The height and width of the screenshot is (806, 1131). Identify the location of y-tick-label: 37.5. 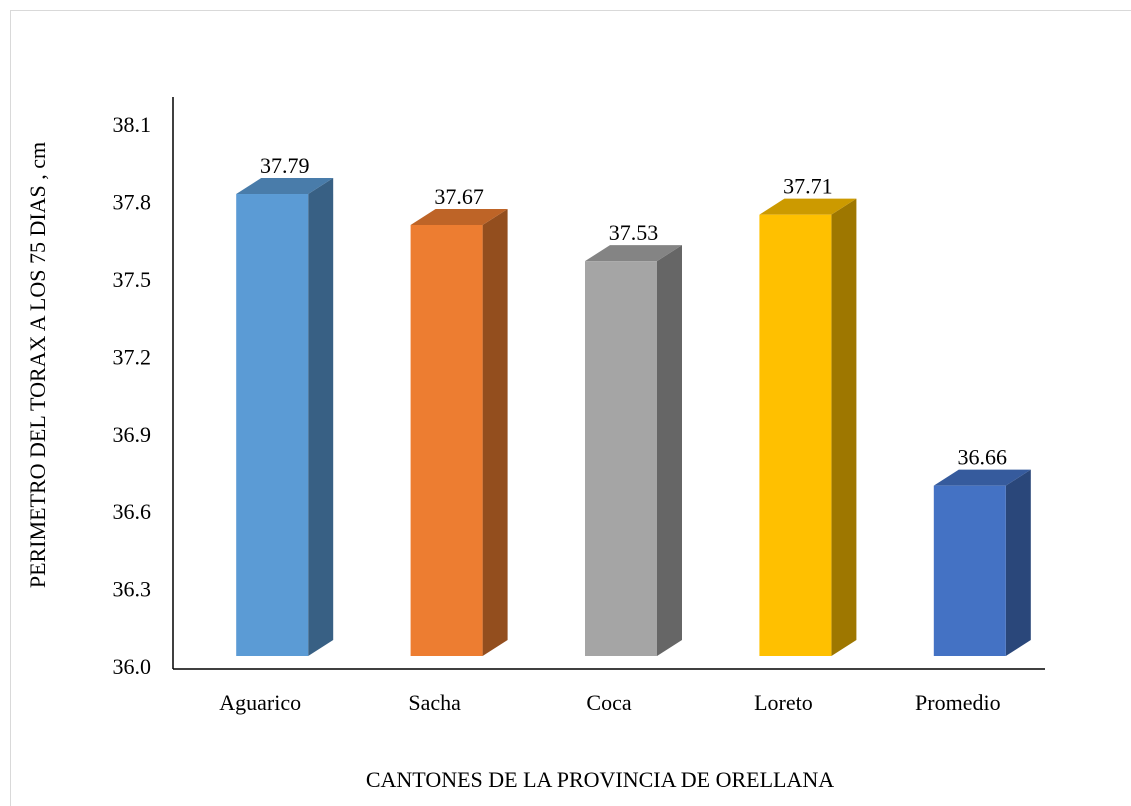
(132, 279).